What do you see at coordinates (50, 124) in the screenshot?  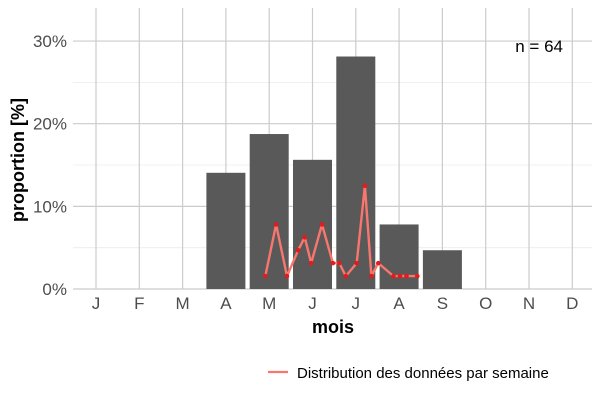 I see `y-tick-label: 20%` at bounding box center [50, 124].